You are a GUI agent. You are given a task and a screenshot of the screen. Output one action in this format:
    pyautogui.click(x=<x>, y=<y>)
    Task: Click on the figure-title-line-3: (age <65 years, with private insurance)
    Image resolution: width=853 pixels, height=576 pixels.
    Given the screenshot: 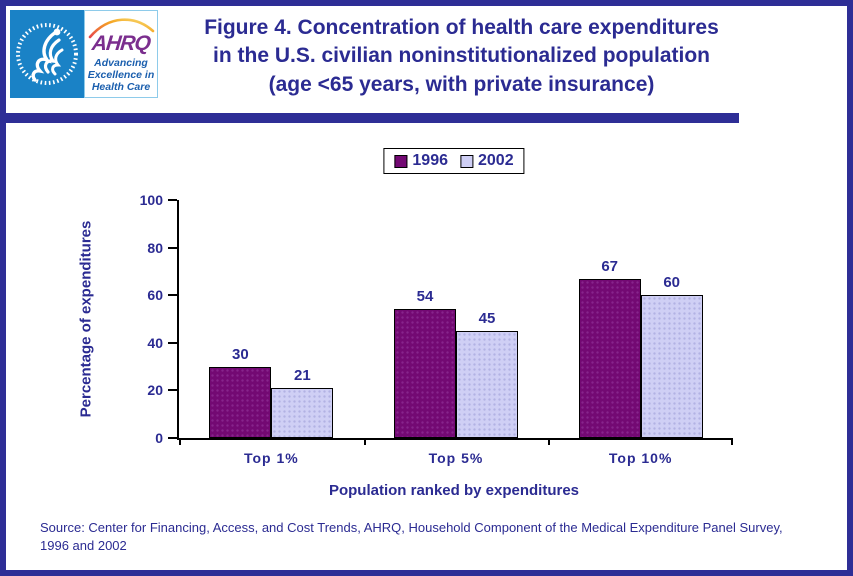 What is the action you would take?
    pyautogui.click(x=461, y=84)
    